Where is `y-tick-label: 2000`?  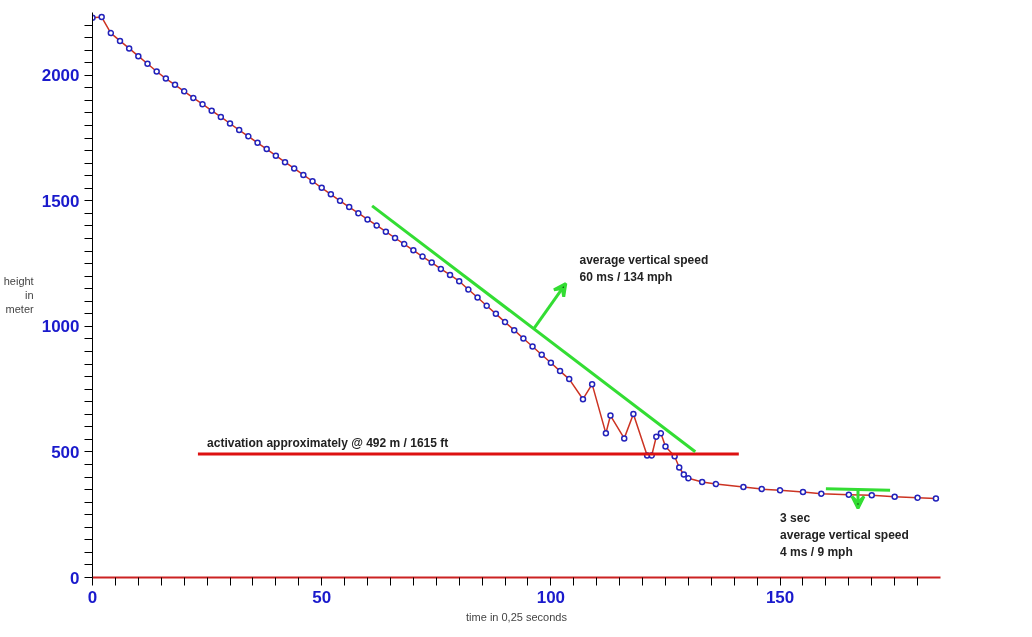
y-tick-label: 2000 is located at coordinates (60, 76).